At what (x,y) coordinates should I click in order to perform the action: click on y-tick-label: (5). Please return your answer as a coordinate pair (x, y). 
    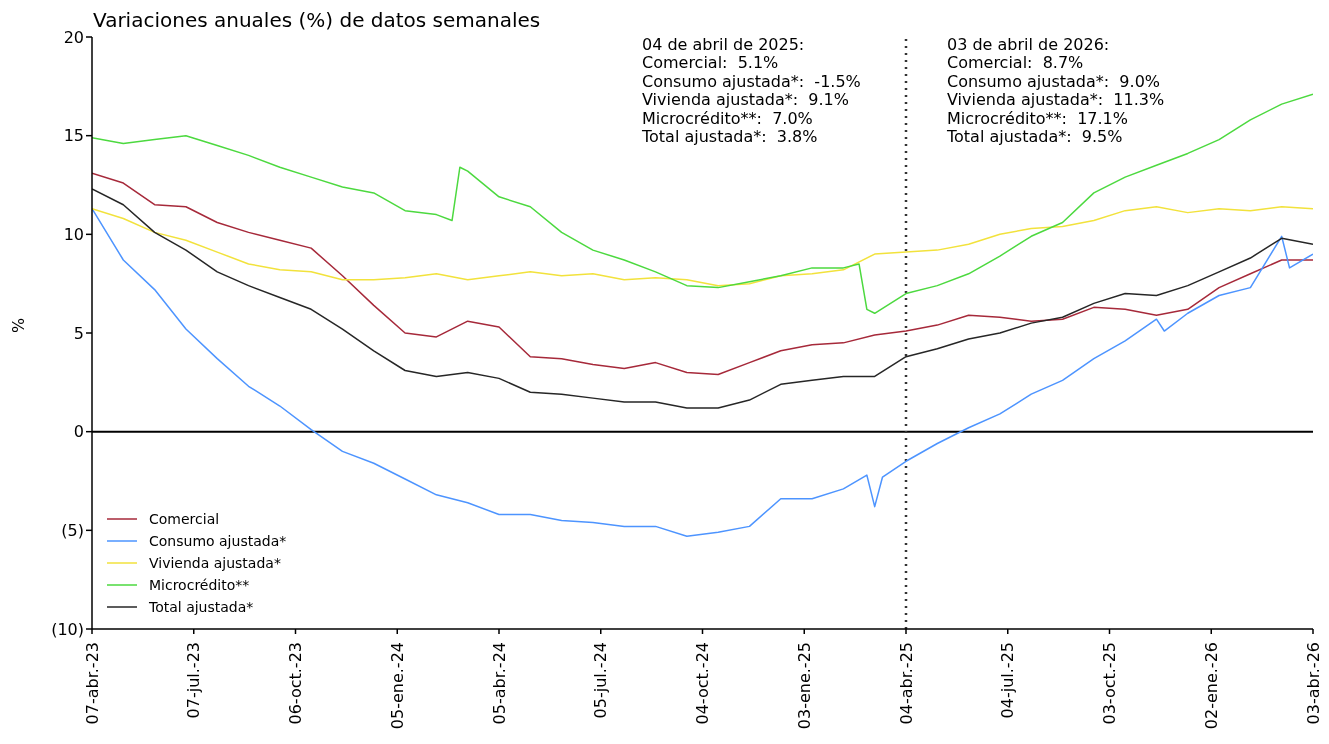
    Looking at the image, I should click on (72, 531).